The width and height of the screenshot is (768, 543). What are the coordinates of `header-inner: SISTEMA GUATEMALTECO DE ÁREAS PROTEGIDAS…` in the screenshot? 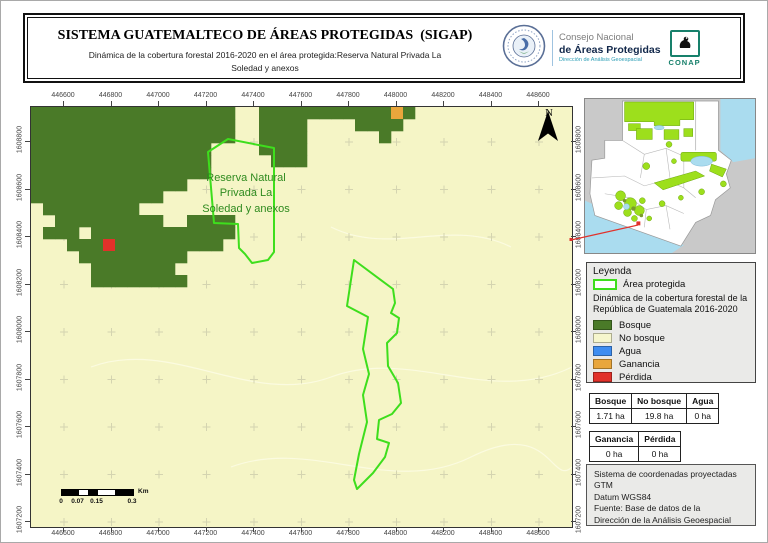 It's located at (384, 48).